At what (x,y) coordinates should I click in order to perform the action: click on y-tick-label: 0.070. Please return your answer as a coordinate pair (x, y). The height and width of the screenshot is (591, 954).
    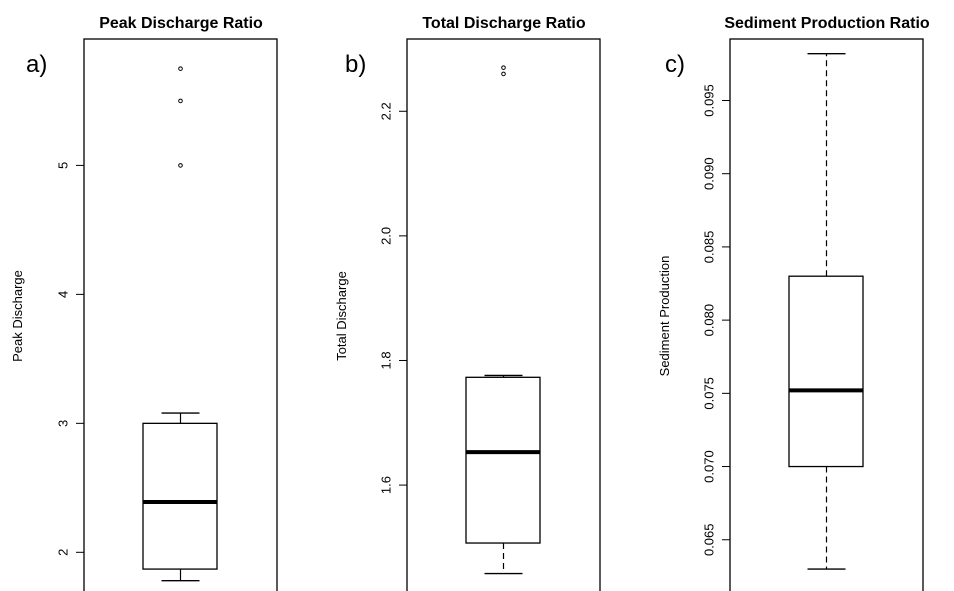
    Looking at the image, I should click on (708, 466).